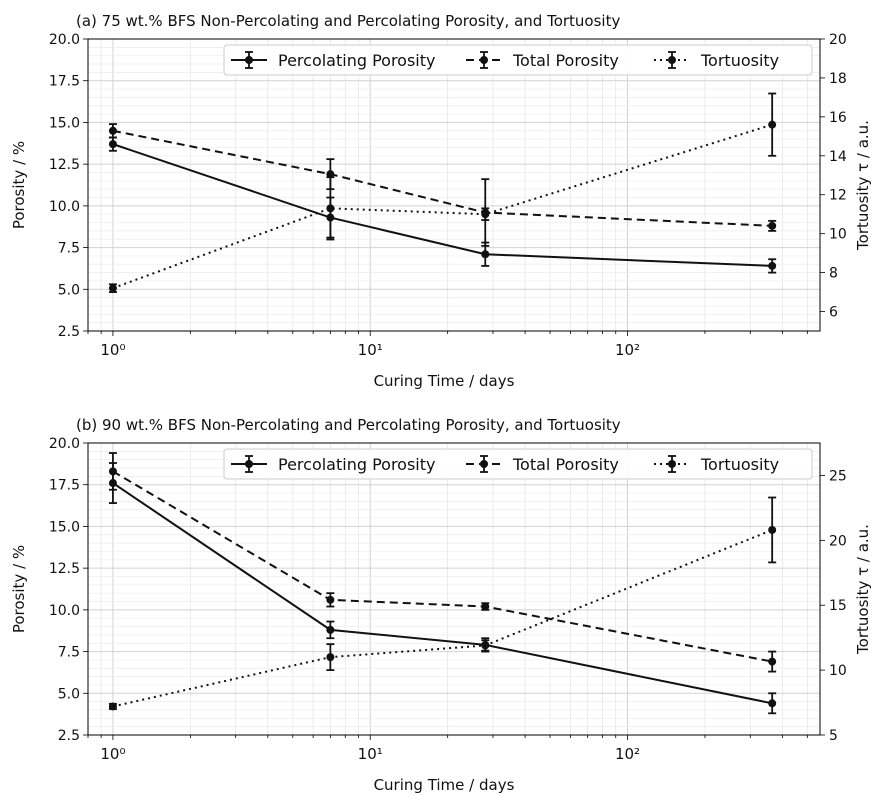 Image resolution: width=878 pixels, height=795 pixels. Describe the element at coordinates (838, 118) in the screenshot. I see `y2-tick-label: 16` at that location.